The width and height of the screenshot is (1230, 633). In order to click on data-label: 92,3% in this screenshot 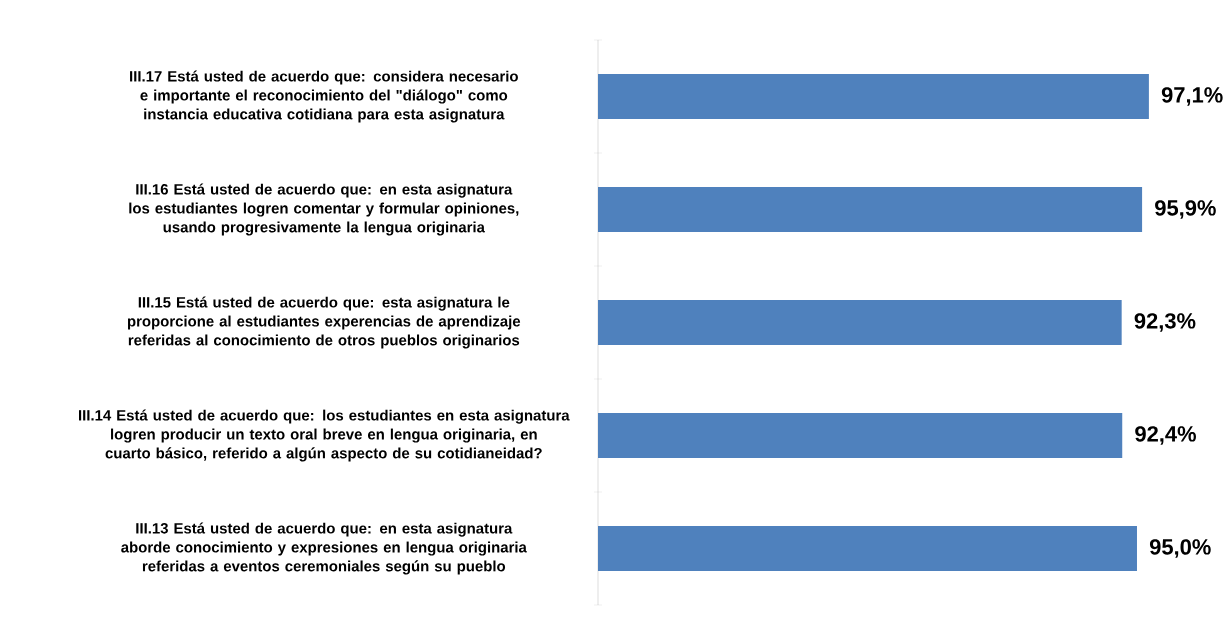, I will do `click(1165, 322)`.